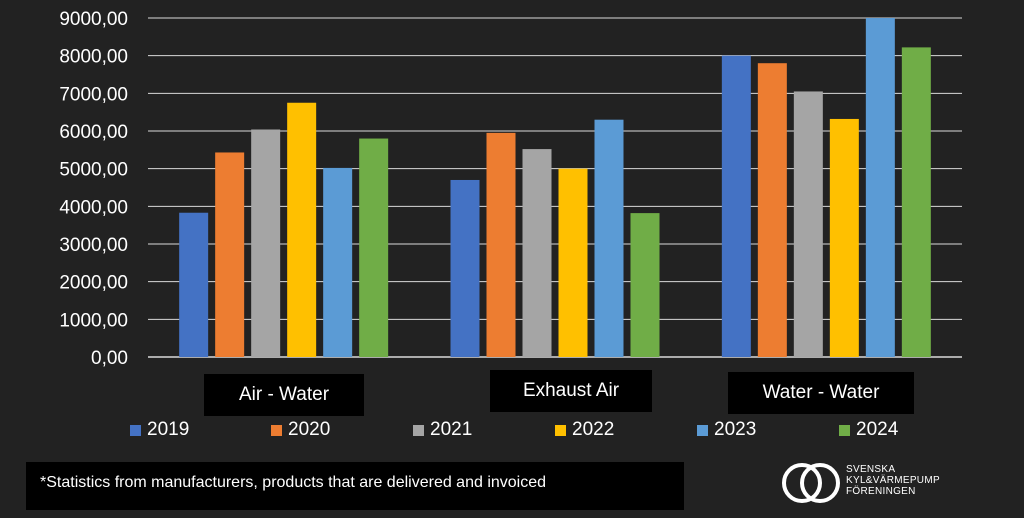 The image size is (1024, 518). Describe the element at coordinates (916, 202) in the screenshot. I see `bar-2024-water-water` at that location.